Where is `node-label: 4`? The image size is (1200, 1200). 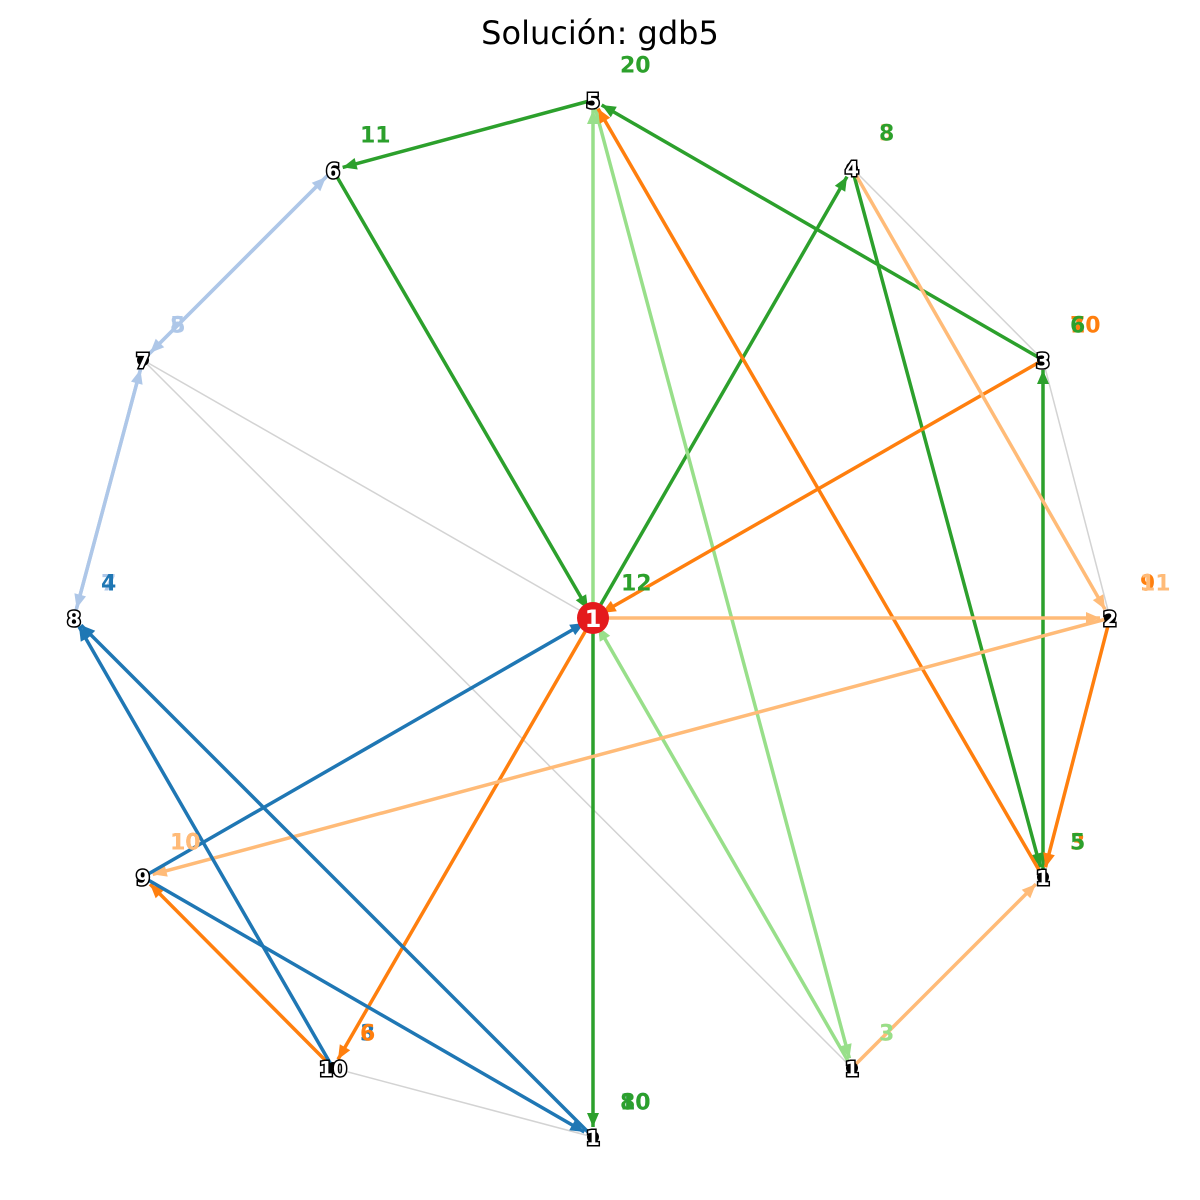 node-label: 4 is located at coordinates (852, 169).